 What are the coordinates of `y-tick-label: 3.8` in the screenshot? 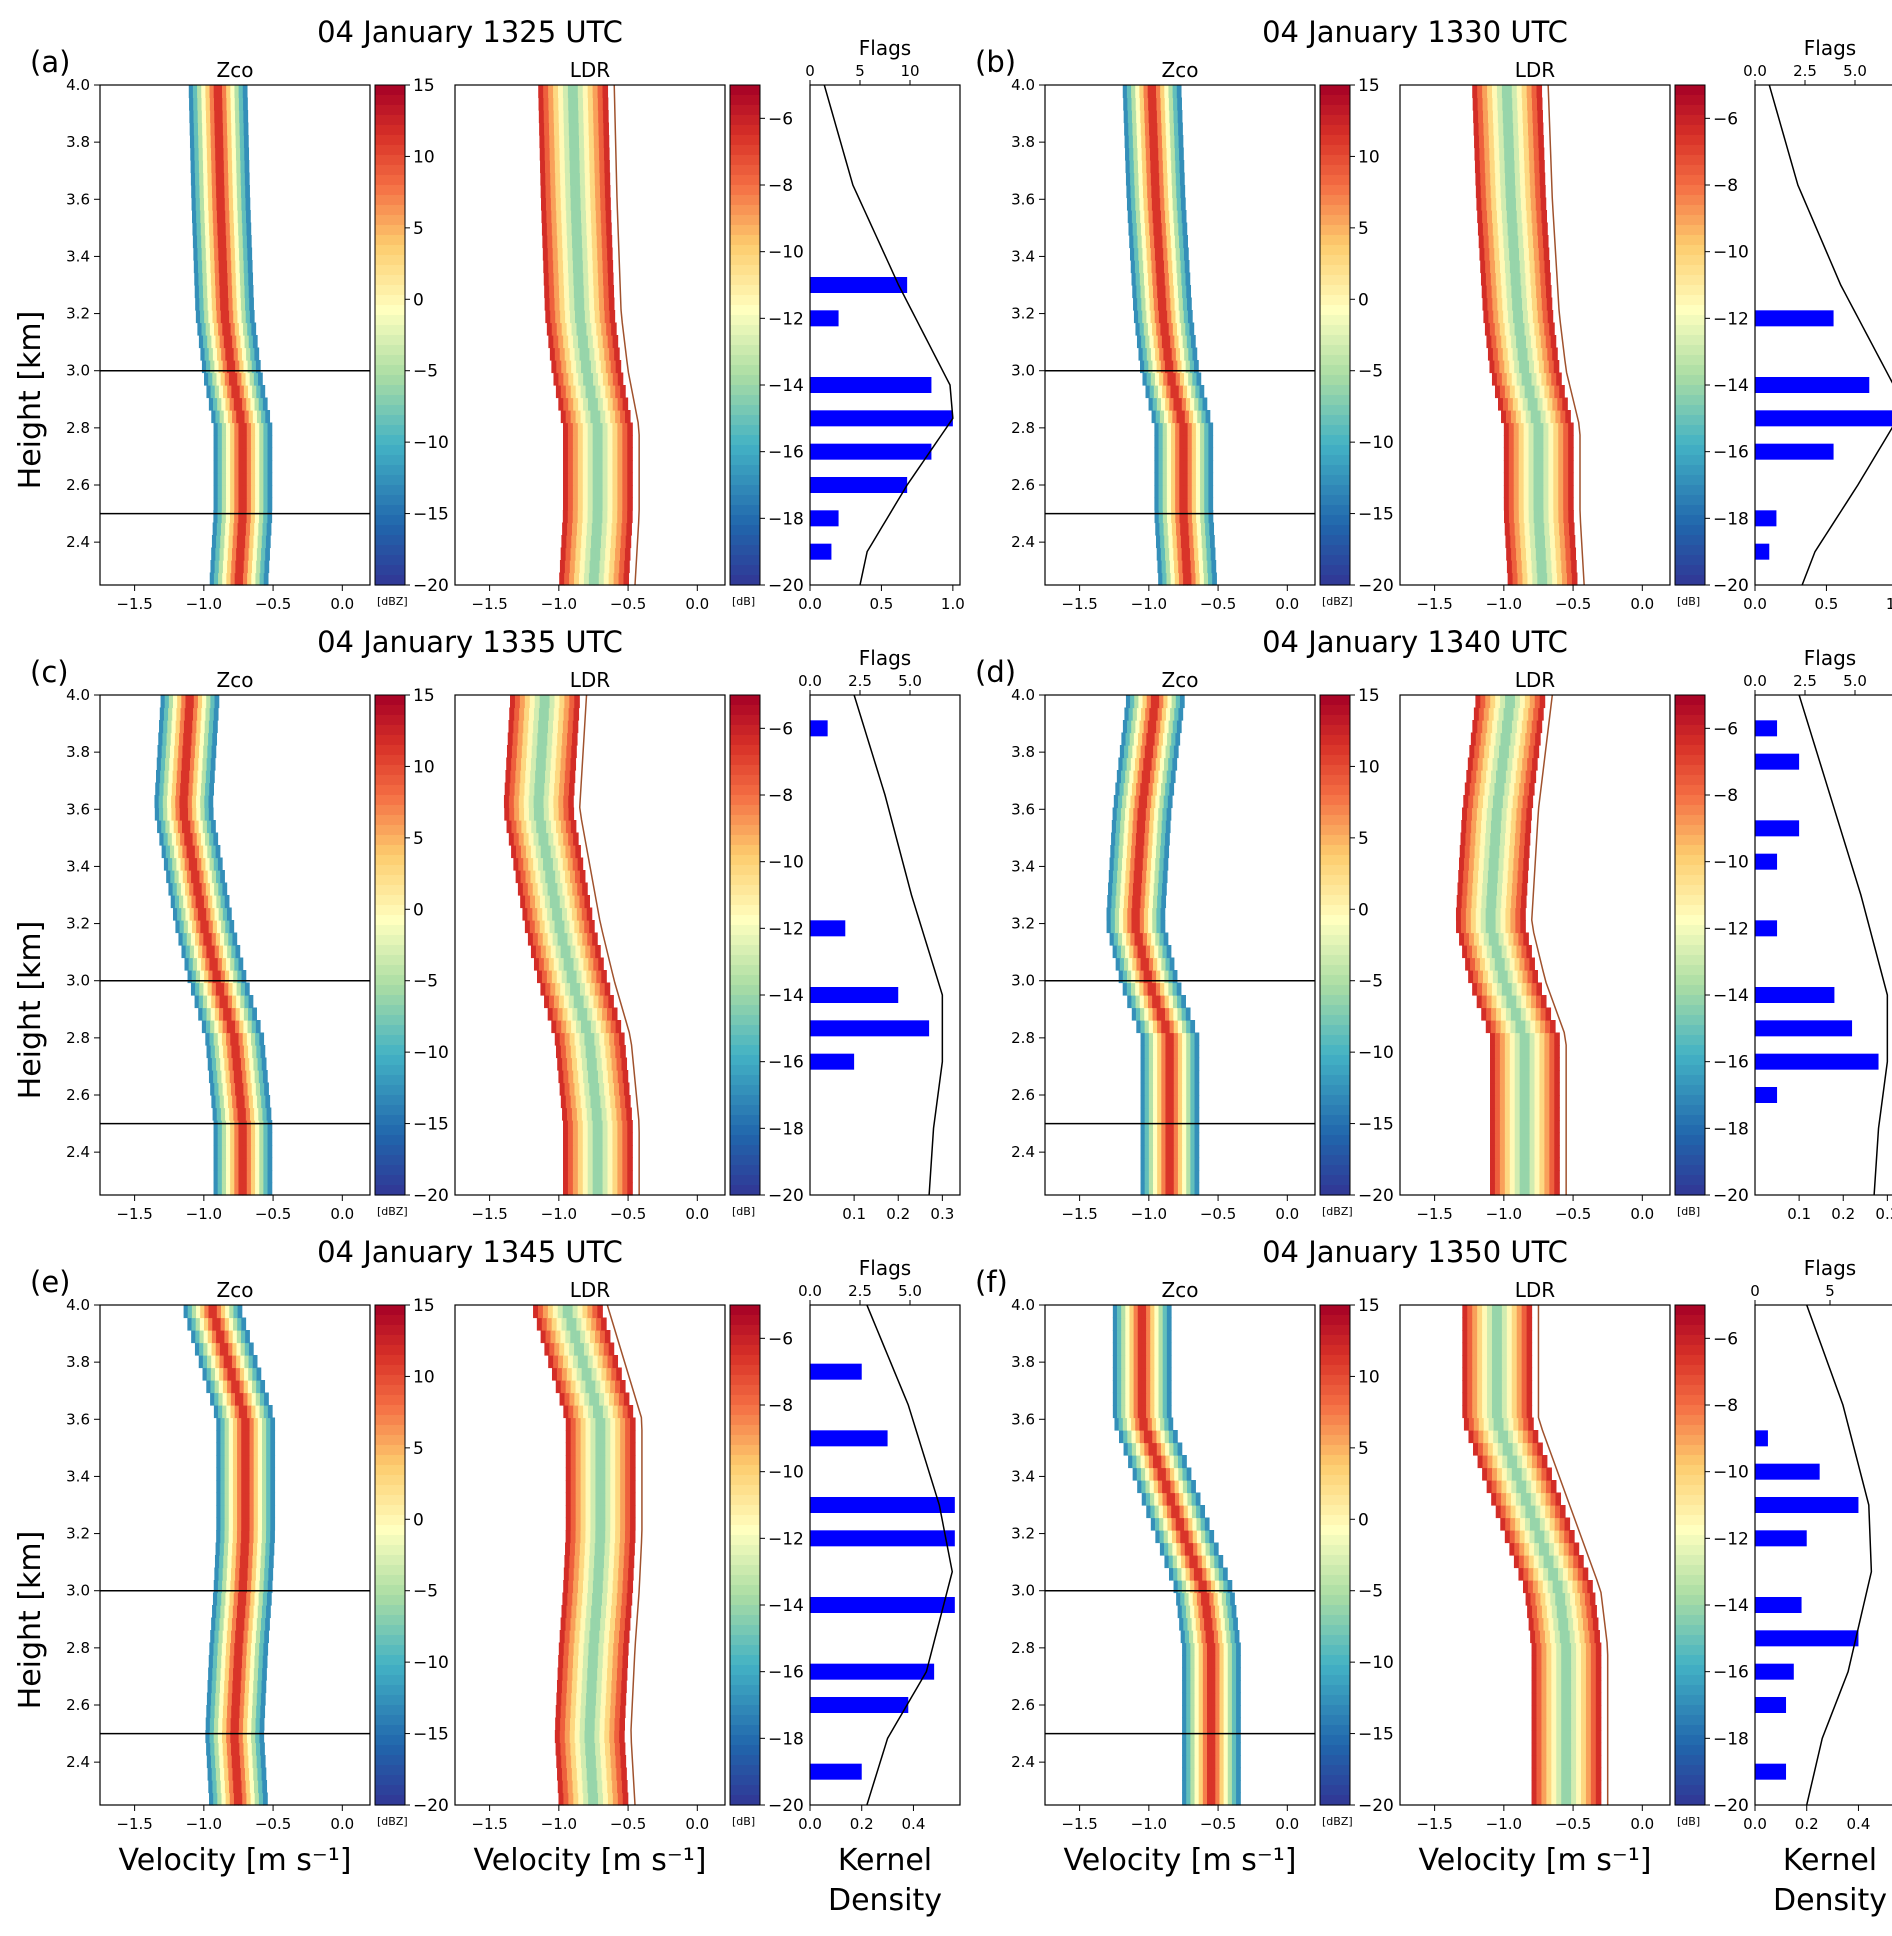 It's located at (1023, 142).